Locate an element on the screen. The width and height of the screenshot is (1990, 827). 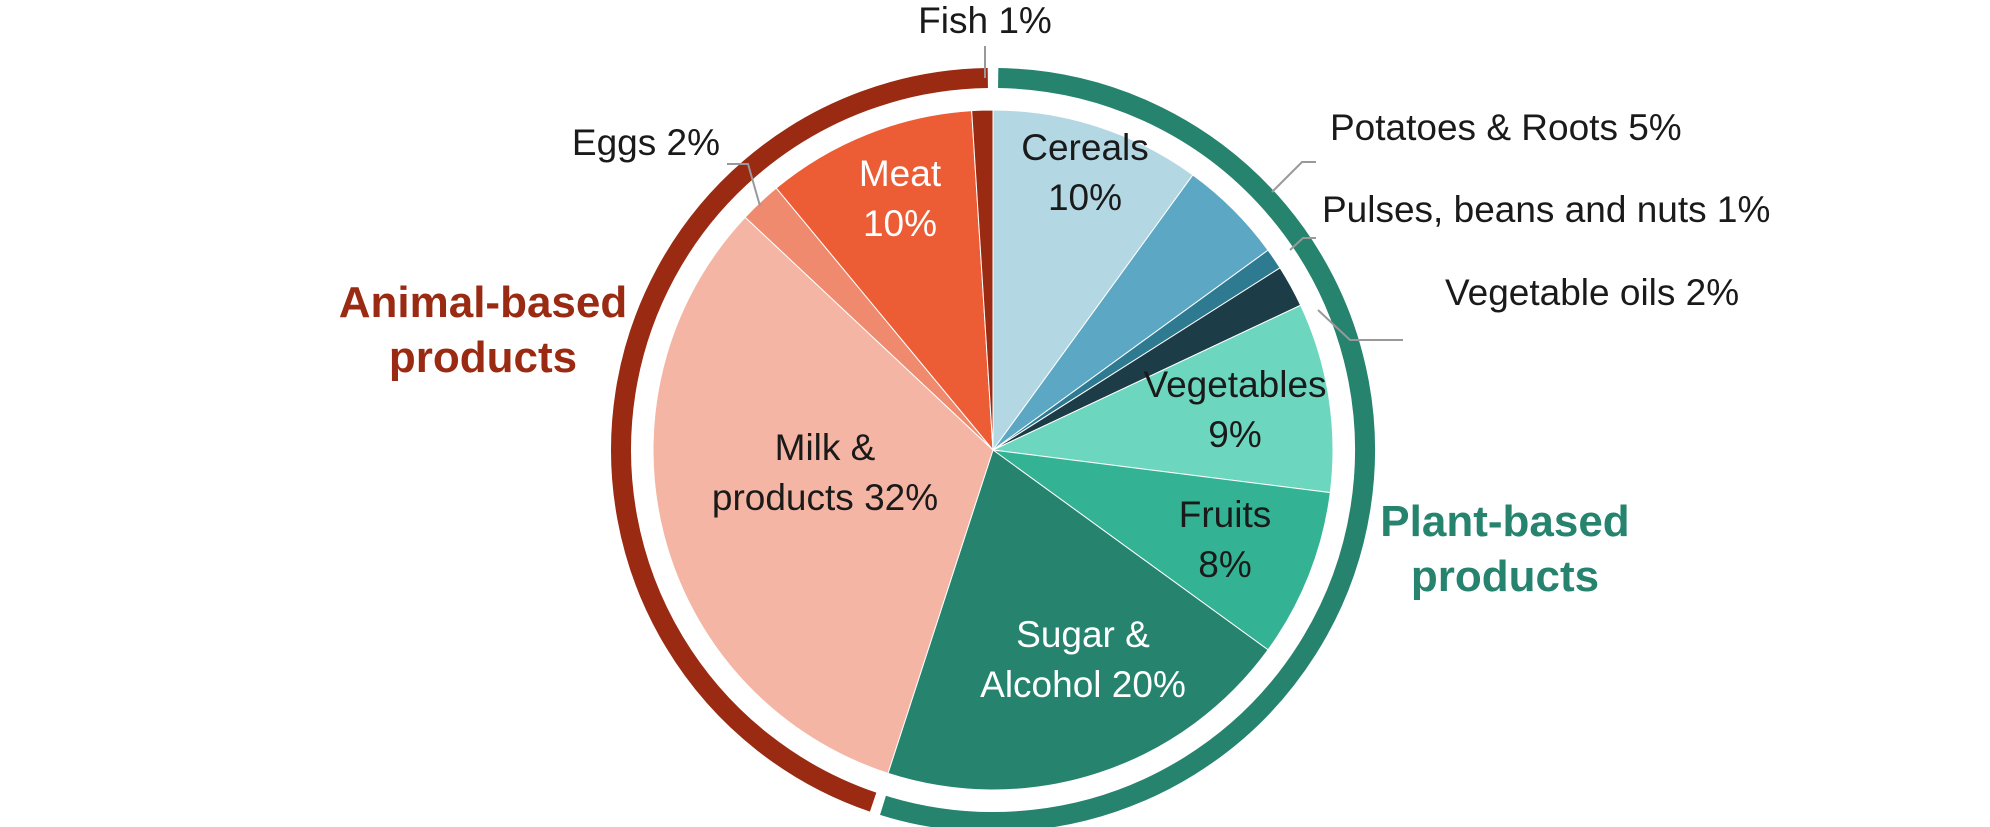
slice-fish is located at coordinates (982, 280).